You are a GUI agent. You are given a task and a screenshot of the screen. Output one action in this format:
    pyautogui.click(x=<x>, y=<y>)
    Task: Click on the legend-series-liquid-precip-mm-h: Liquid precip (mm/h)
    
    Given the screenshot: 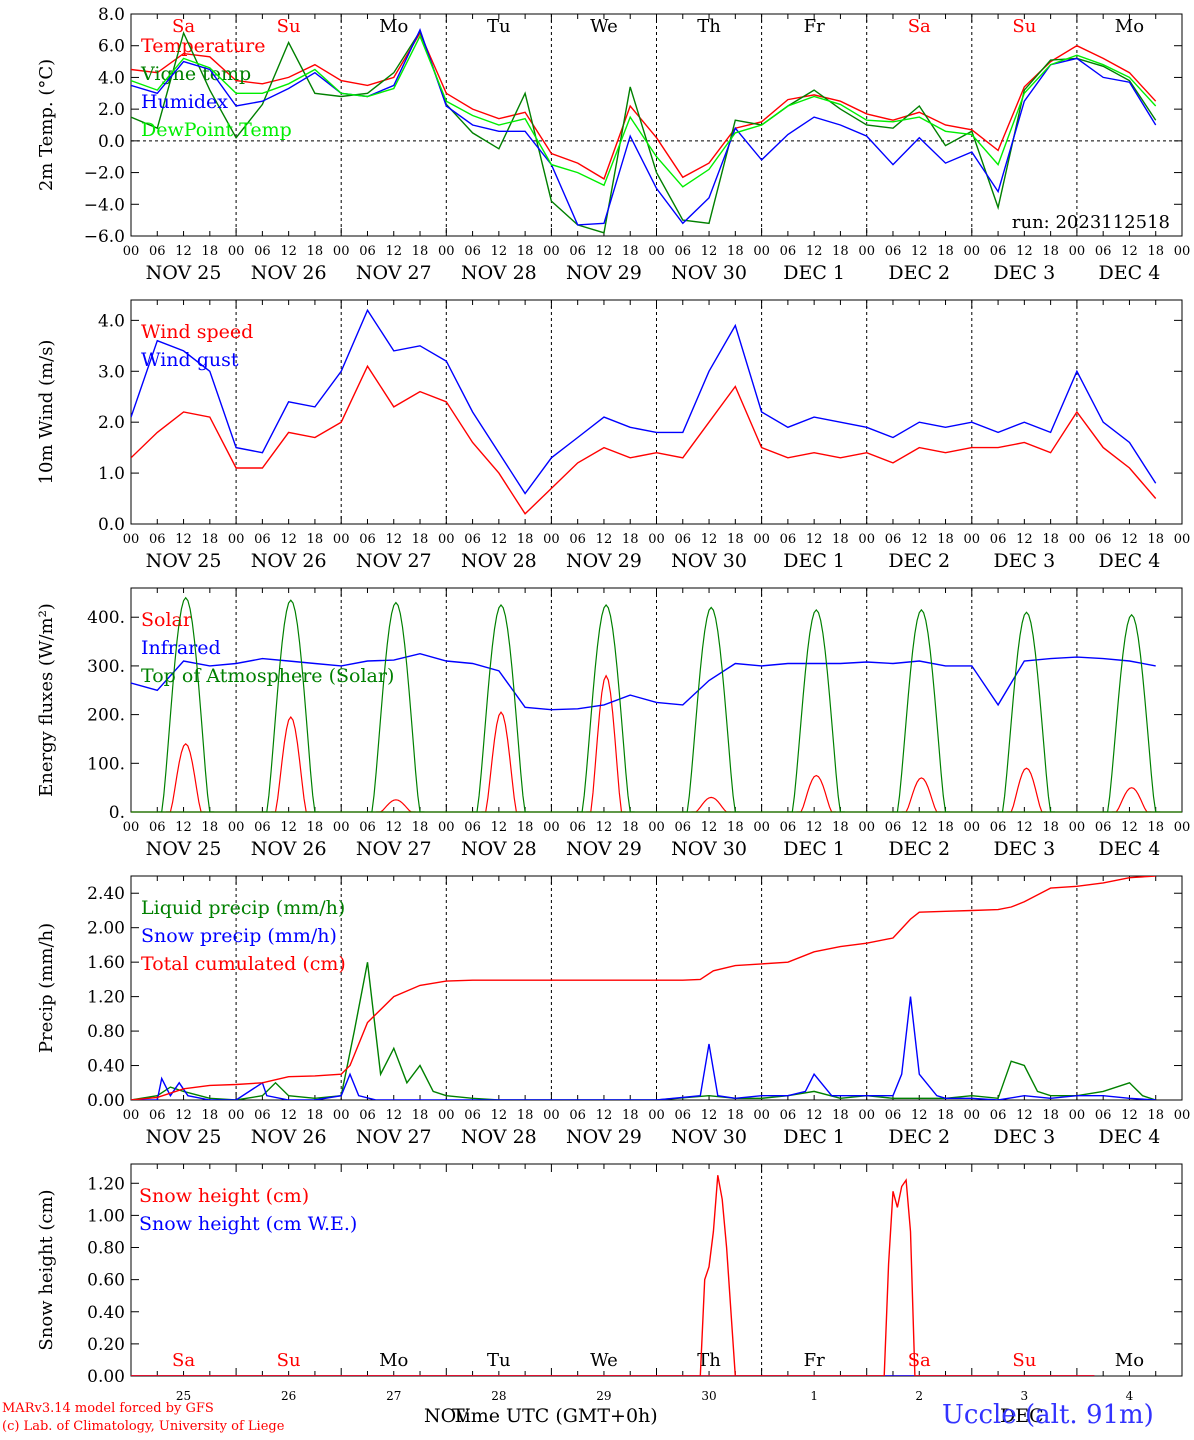 What is the action you would take?
    pyautogui.click(x=243, y=908)
    